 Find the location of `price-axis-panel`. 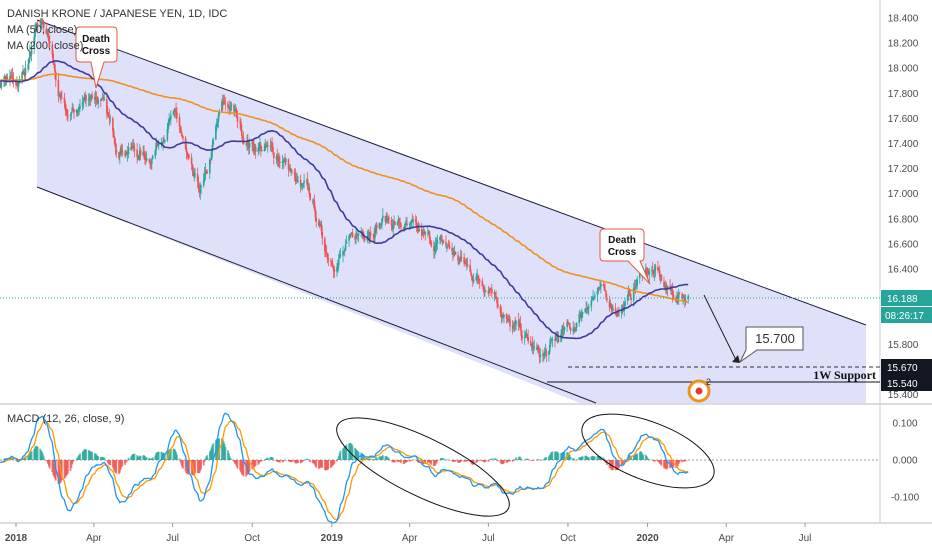

price-axis-panel is located at coordinates (906, 261).